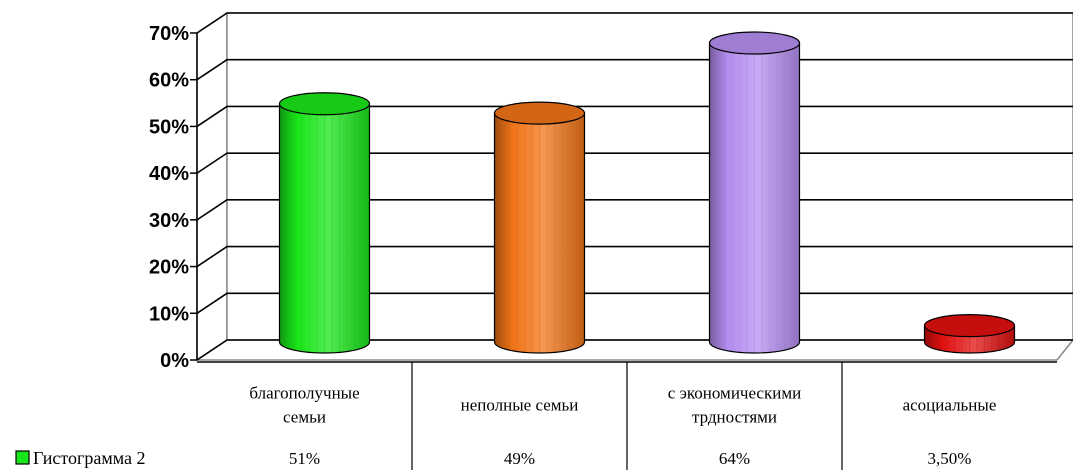 This screenshot has height=470, width=1073. Describe the element at coordinates (22, 457) in the screenshot. I see `legend-key` at that location.